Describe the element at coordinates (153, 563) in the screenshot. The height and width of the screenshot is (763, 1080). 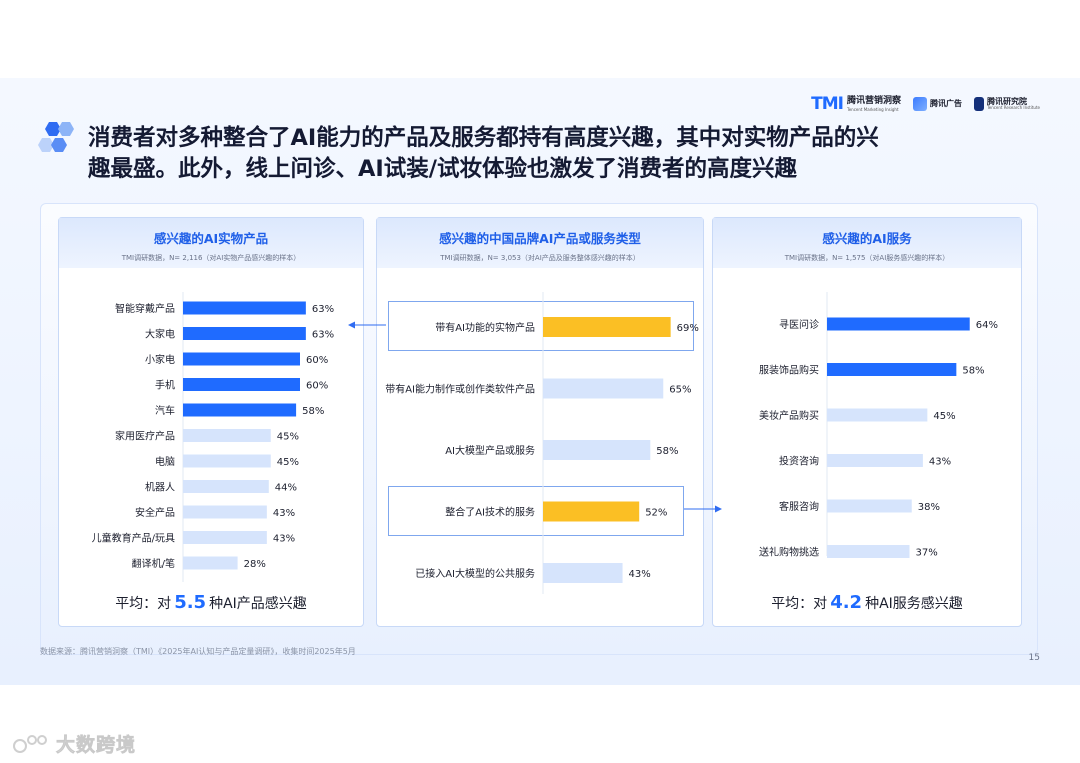
I see `category-label: 翻译机/笔` at that location.